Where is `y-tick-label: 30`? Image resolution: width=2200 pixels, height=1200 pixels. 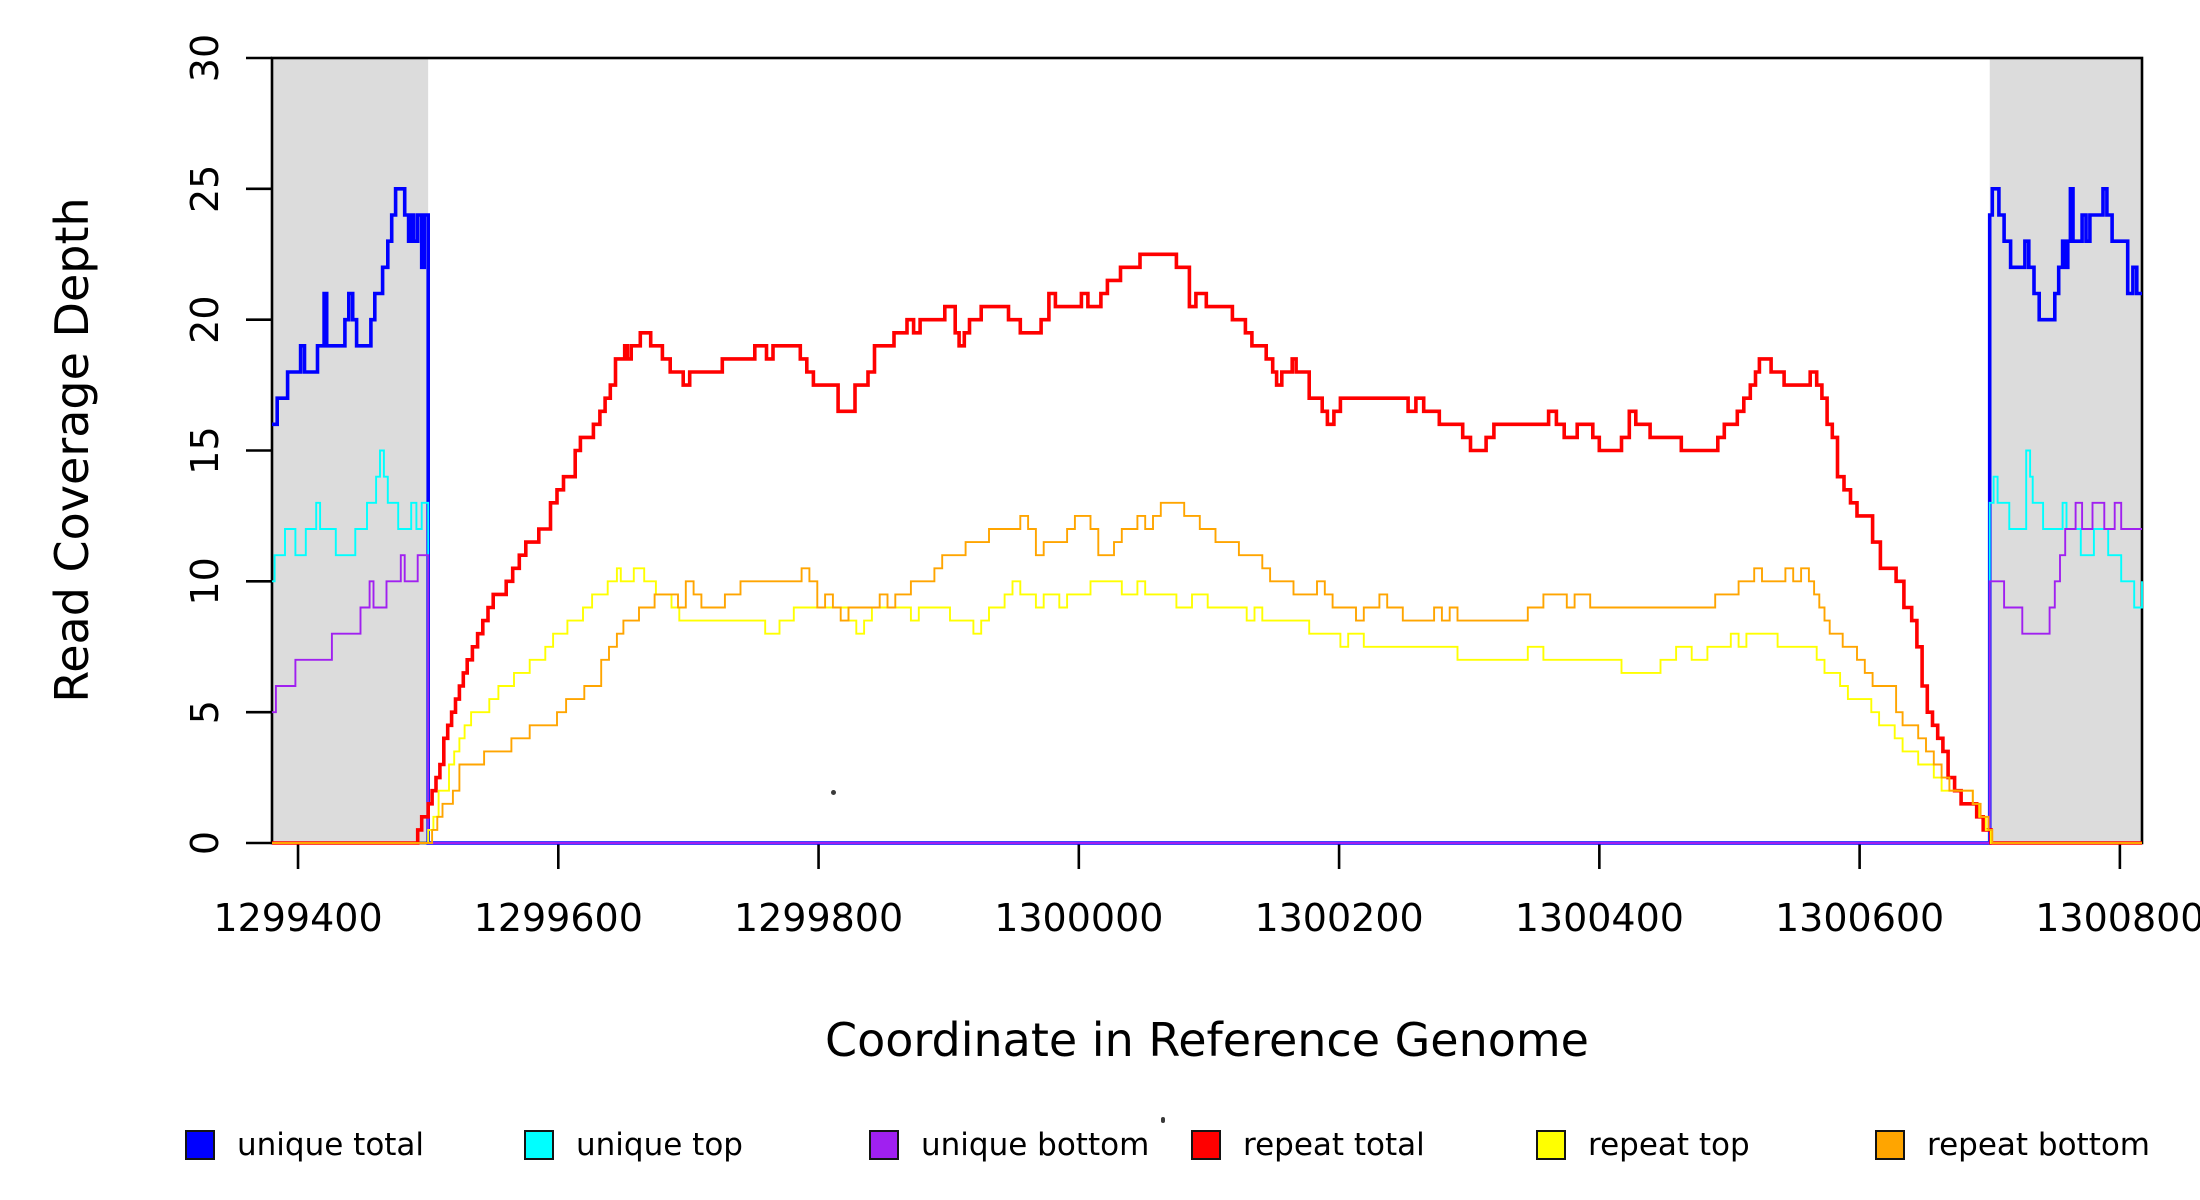 y-tick-label: 30 is located at coordinates (205, 58).